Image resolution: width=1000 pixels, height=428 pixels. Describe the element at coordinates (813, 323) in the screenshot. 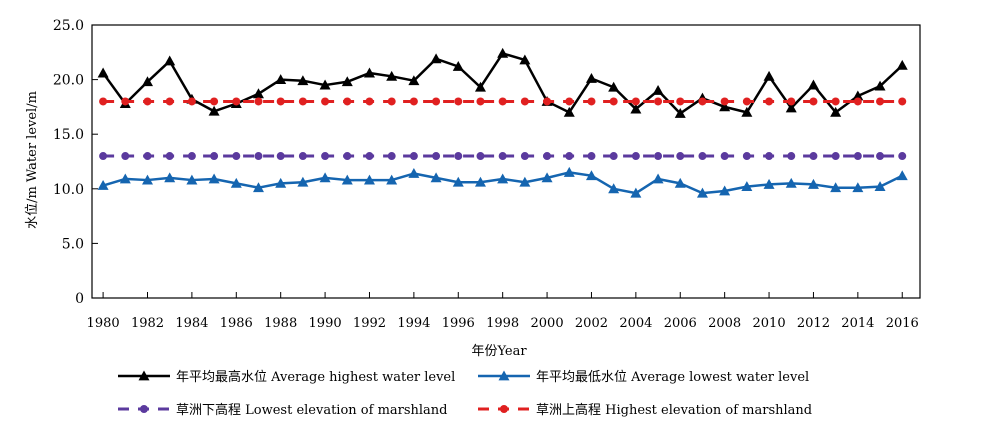

I see `x-tick-label: 2012` at that location.